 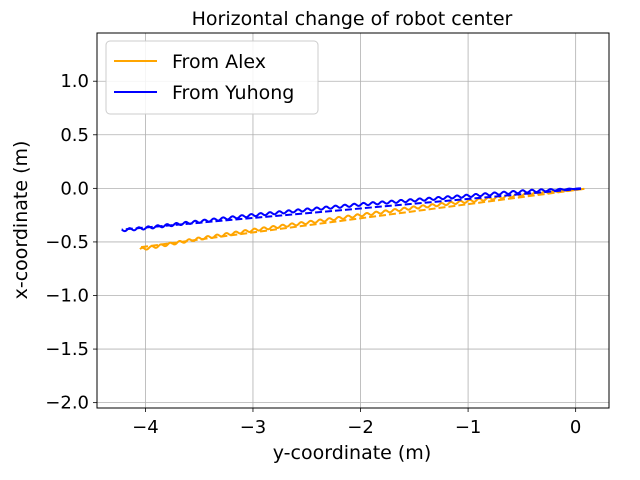 What do you see at coordinates (468, 427) in the screenshot?
I see `x-tick-label: −1` at bounding box center [468, 427].